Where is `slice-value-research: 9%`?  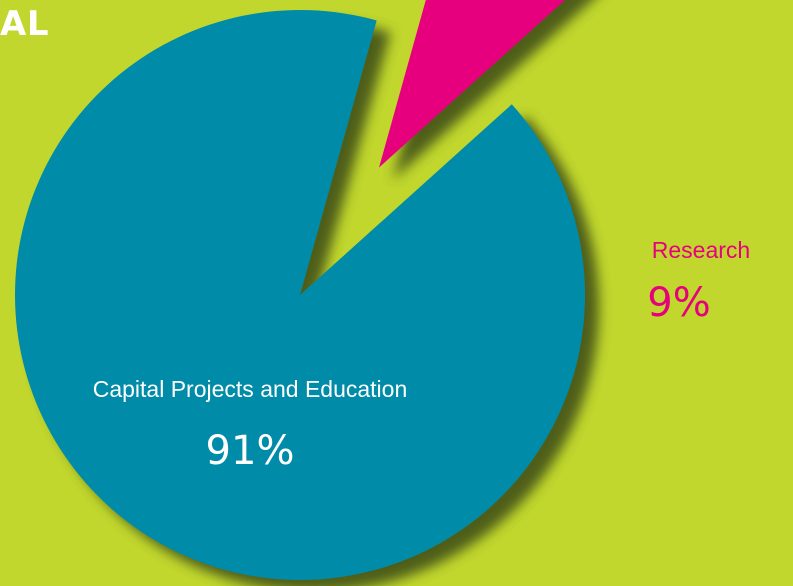 slice-value-research: 9% is located at coordinates (679, 303).